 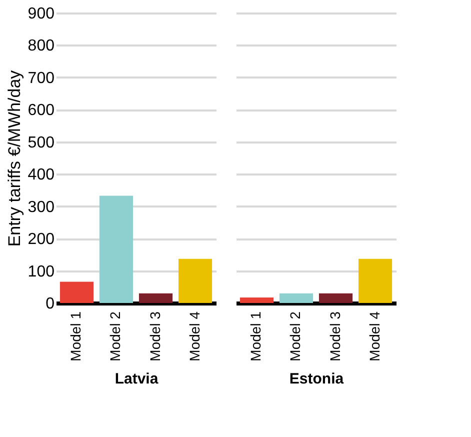 I want to click on y-tick-label: 300, so click(x=41, y=207).